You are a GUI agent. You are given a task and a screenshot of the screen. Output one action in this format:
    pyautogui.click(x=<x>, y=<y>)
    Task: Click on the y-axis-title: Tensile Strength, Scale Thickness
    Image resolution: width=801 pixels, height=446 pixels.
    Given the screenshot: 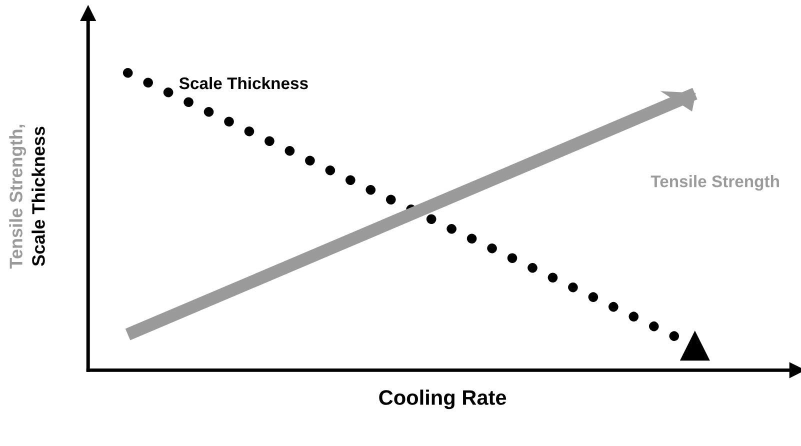 What is the action you would take?
    pyautogui.click(x=27, y=196)
    